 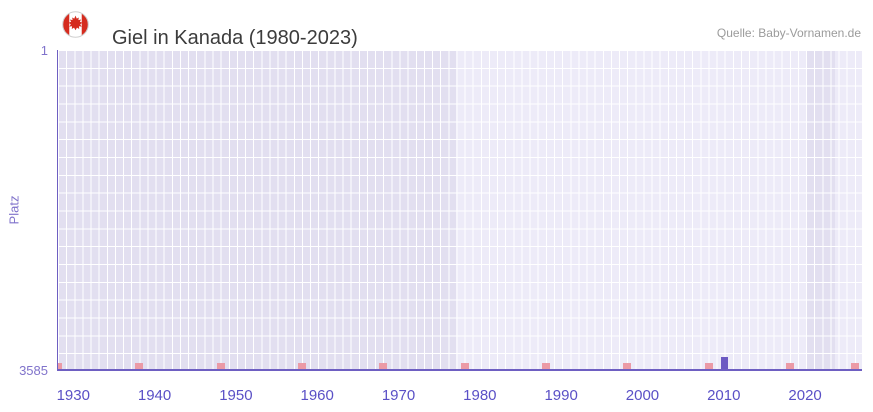 I want to click on y-tick-min: 3585, so click(x=33, y=370).